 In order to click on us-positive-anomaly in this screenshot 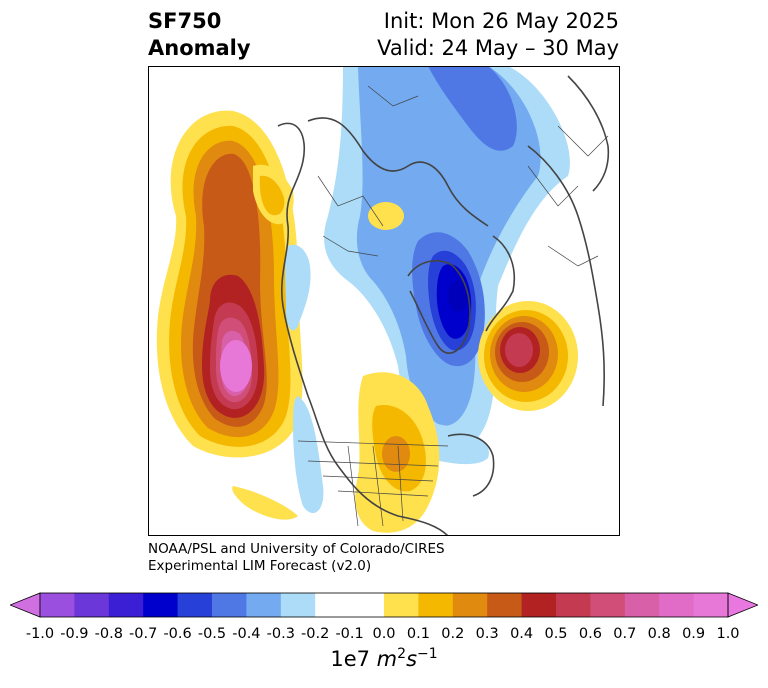, I will do `click(397, 452)`.